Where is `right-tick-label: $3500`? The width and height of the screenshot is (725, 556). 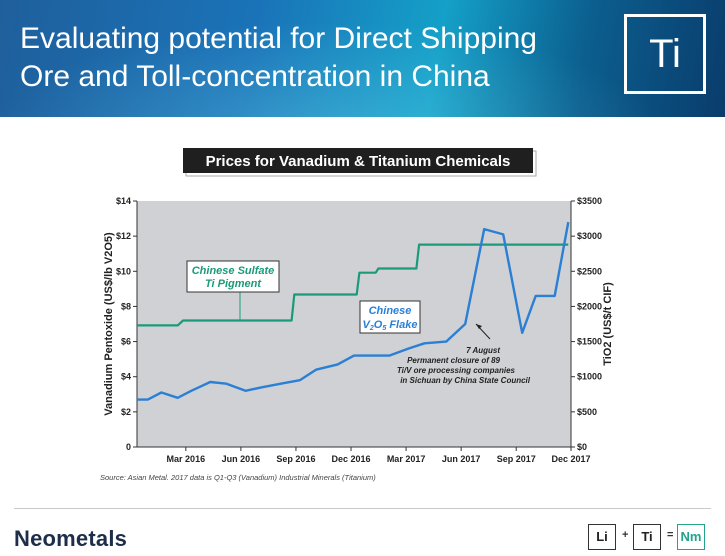 right-tick-label: $3500 is located at coordinates (589, 201).